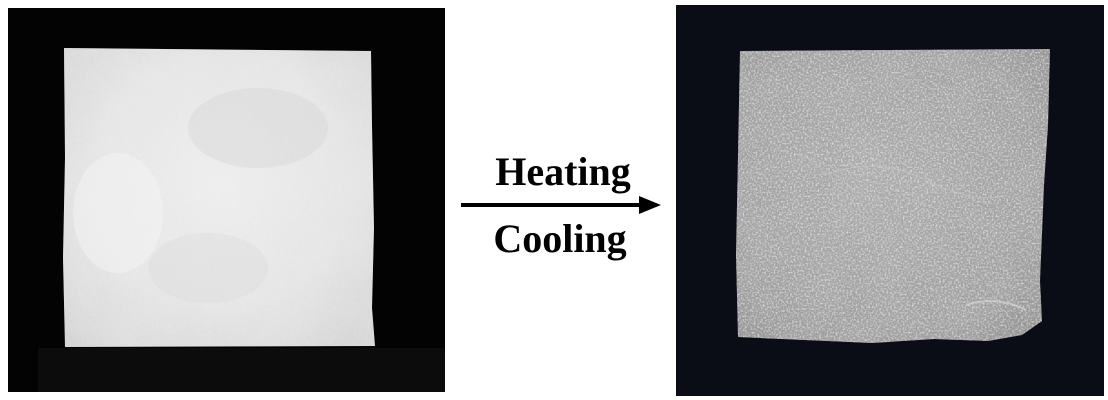 This screenshot has height=400, width=1108. Describe the element at coordinates (560, 238) in the screenshot. I see `cooling-label: Cooling` at that location.